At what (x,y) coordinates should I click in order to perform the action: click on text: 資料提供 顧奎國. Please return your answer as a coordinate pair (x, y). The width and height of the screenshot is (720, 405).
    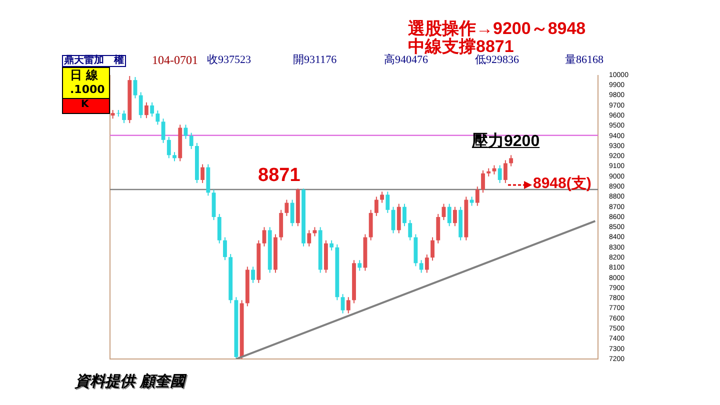
    Looking at the image, I should click on (130, 381).